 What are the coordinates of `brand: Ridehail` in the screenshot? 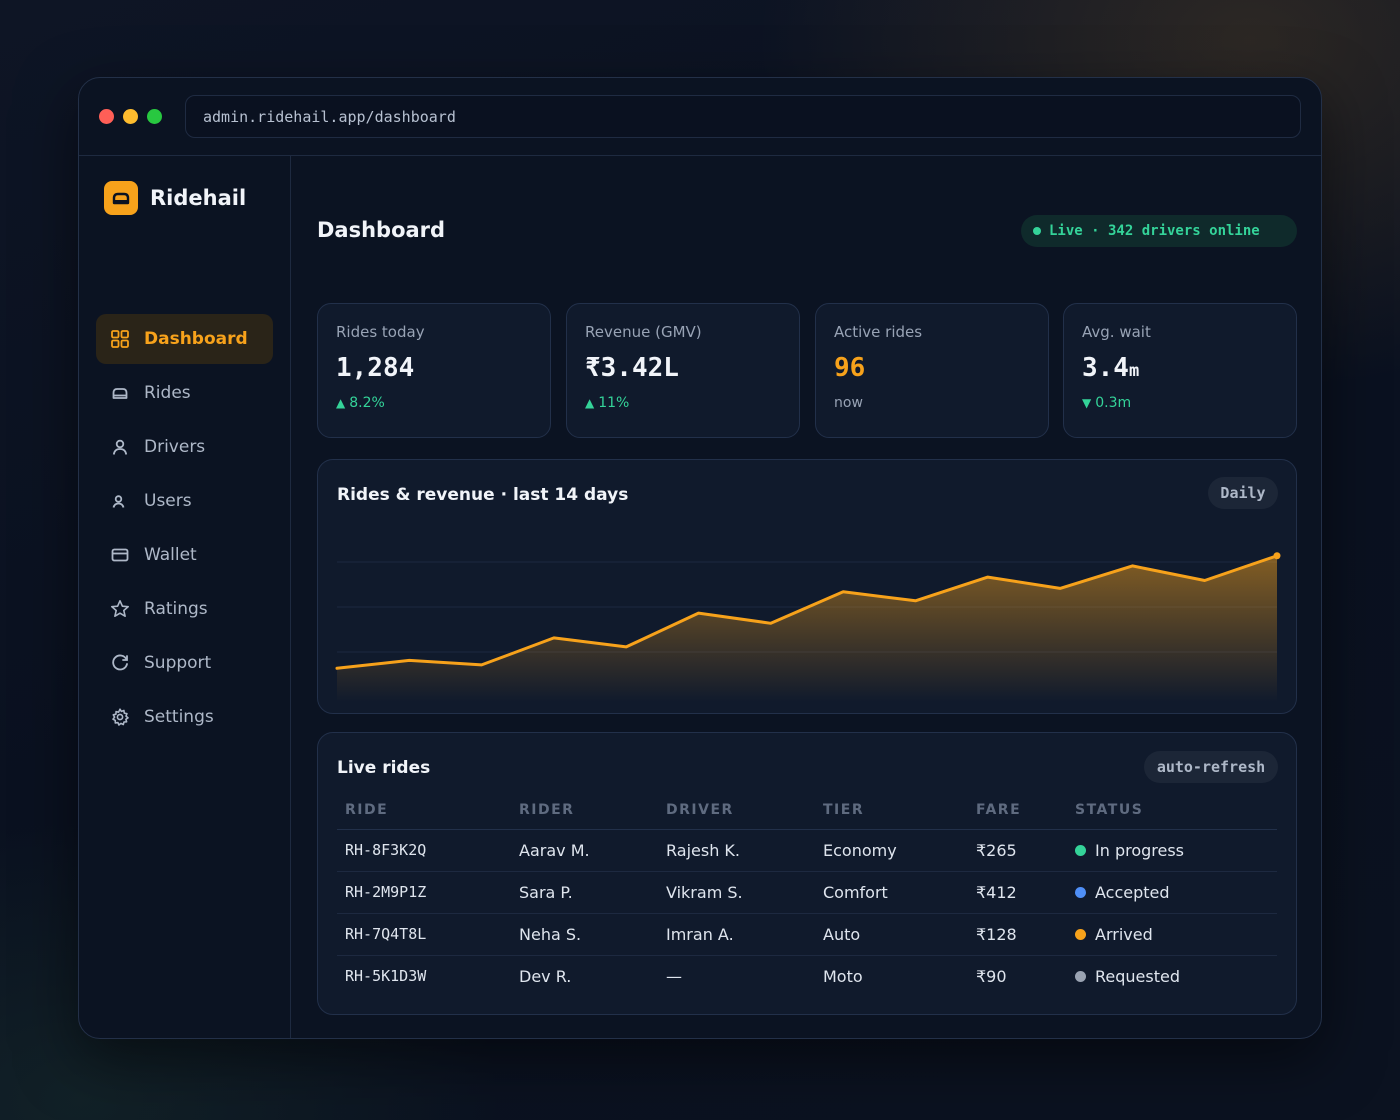 It's located at (175, 198).